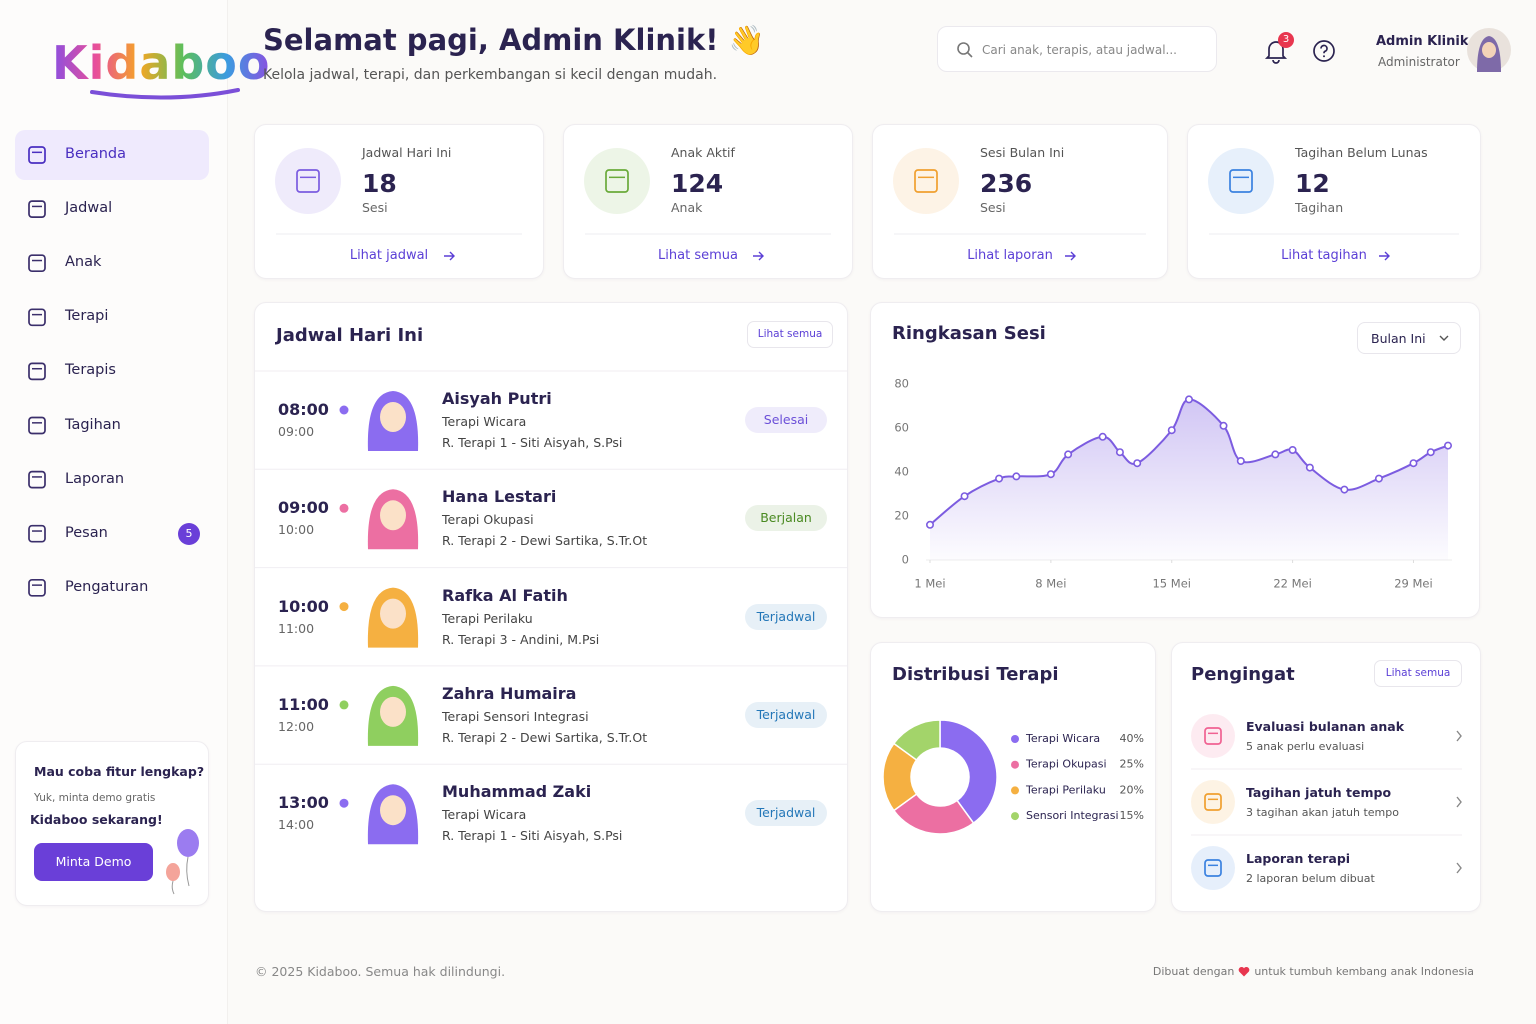 Image resolution: width=1536 pixels, height=1024 pixels. What do you see at coordinates (1444, 338) in the screenshot?
I see `filter-chevron` at bounding box center [1444, 338].